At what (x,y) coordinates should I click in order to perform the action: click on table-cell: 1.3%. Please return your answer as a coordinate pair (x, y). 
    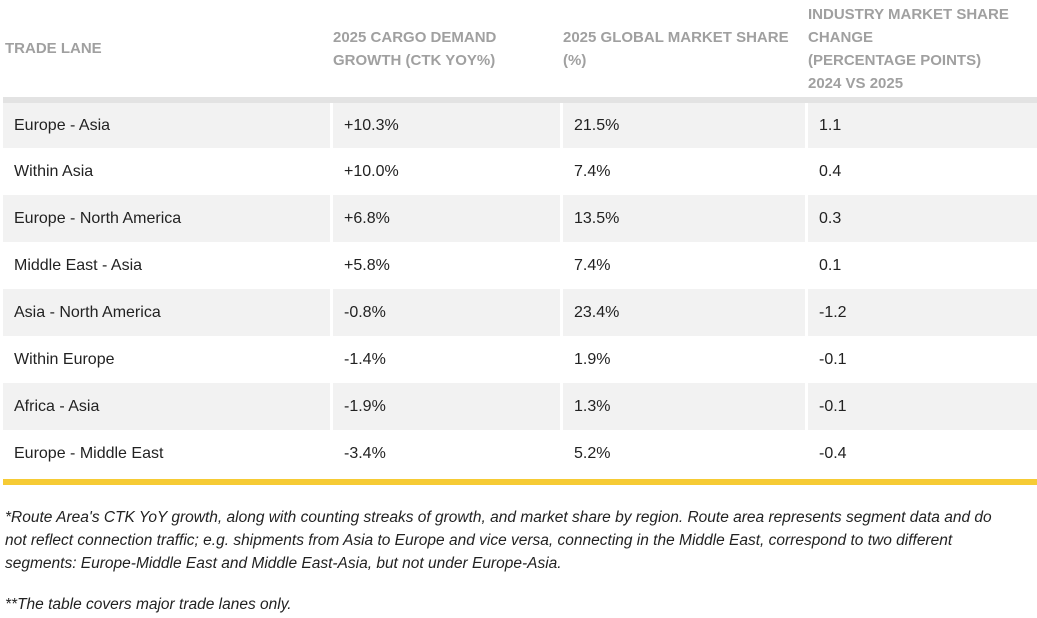
    Looking at the image, I should click on (684, 406).